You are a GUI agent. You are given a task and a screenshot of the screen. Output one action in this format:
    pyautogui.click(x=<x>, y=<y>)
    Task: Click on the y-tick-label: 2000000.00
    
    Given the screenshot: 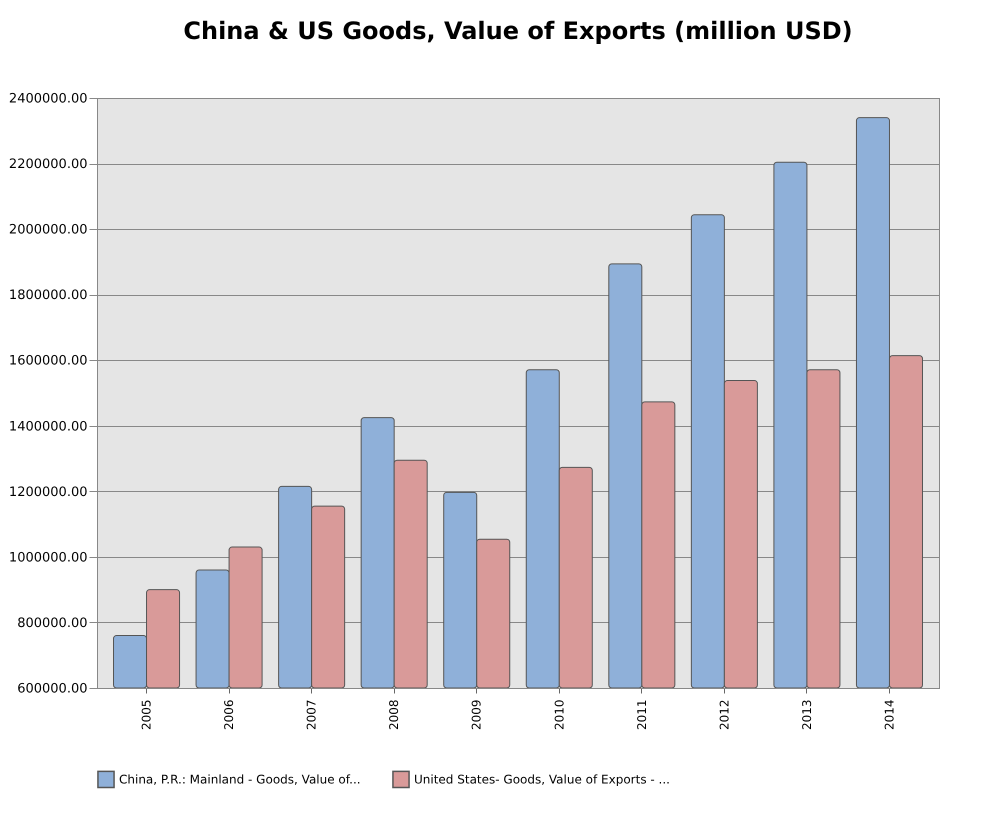 What is the action you would take?
    pyautogui.click(x=48, y=230)
    